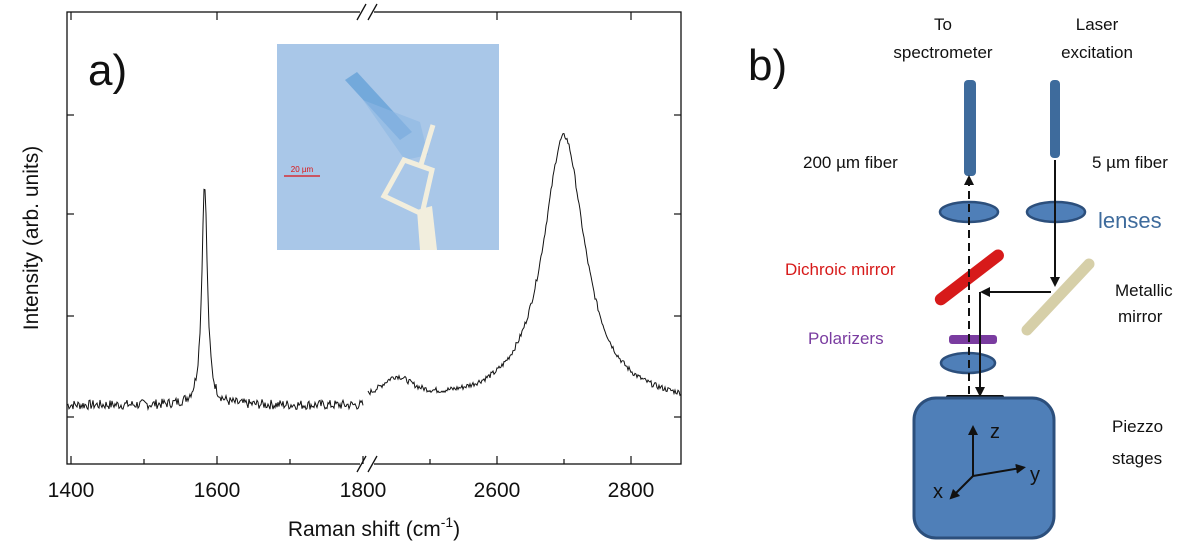 The height and width of the screenshot is (548, 1201). What do you see at coordinates (943, 52) in the screenshot?
I see `label-to-spectrometer-2: spectrometer` at bounding box center [943, 52].